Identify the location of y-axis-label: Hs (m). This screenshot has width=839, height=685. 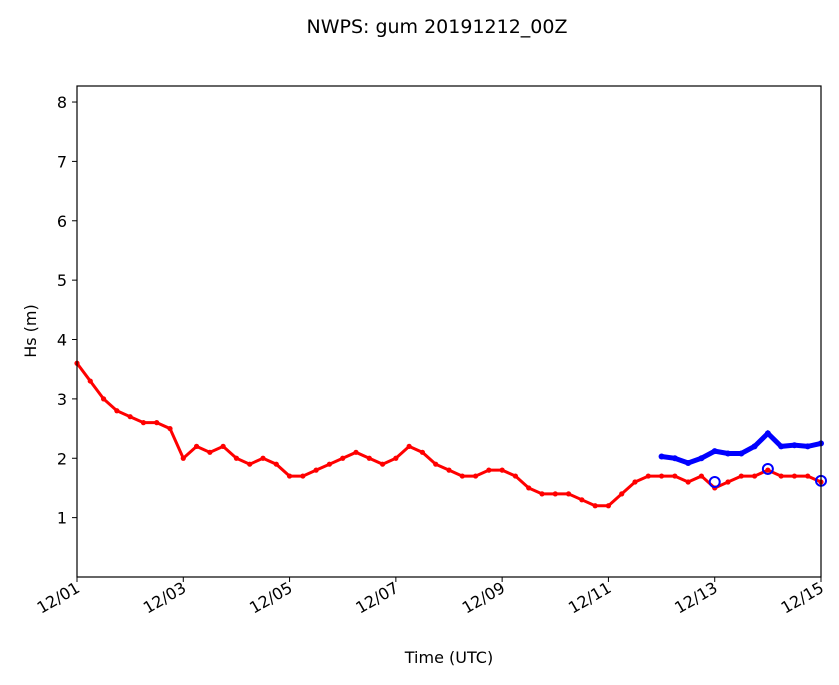
(30, 331).